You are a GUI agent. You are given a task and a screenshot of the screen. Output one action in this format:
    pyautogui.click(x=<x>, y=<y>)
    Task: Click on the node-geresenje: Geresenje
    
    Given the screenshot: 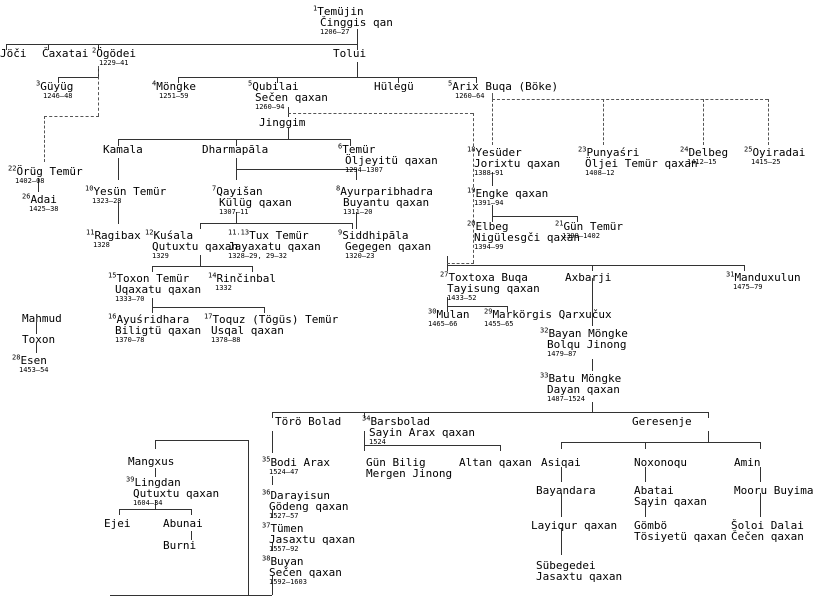 What is the action you would take?
    pyautogui.click(x=662, y=420)
    